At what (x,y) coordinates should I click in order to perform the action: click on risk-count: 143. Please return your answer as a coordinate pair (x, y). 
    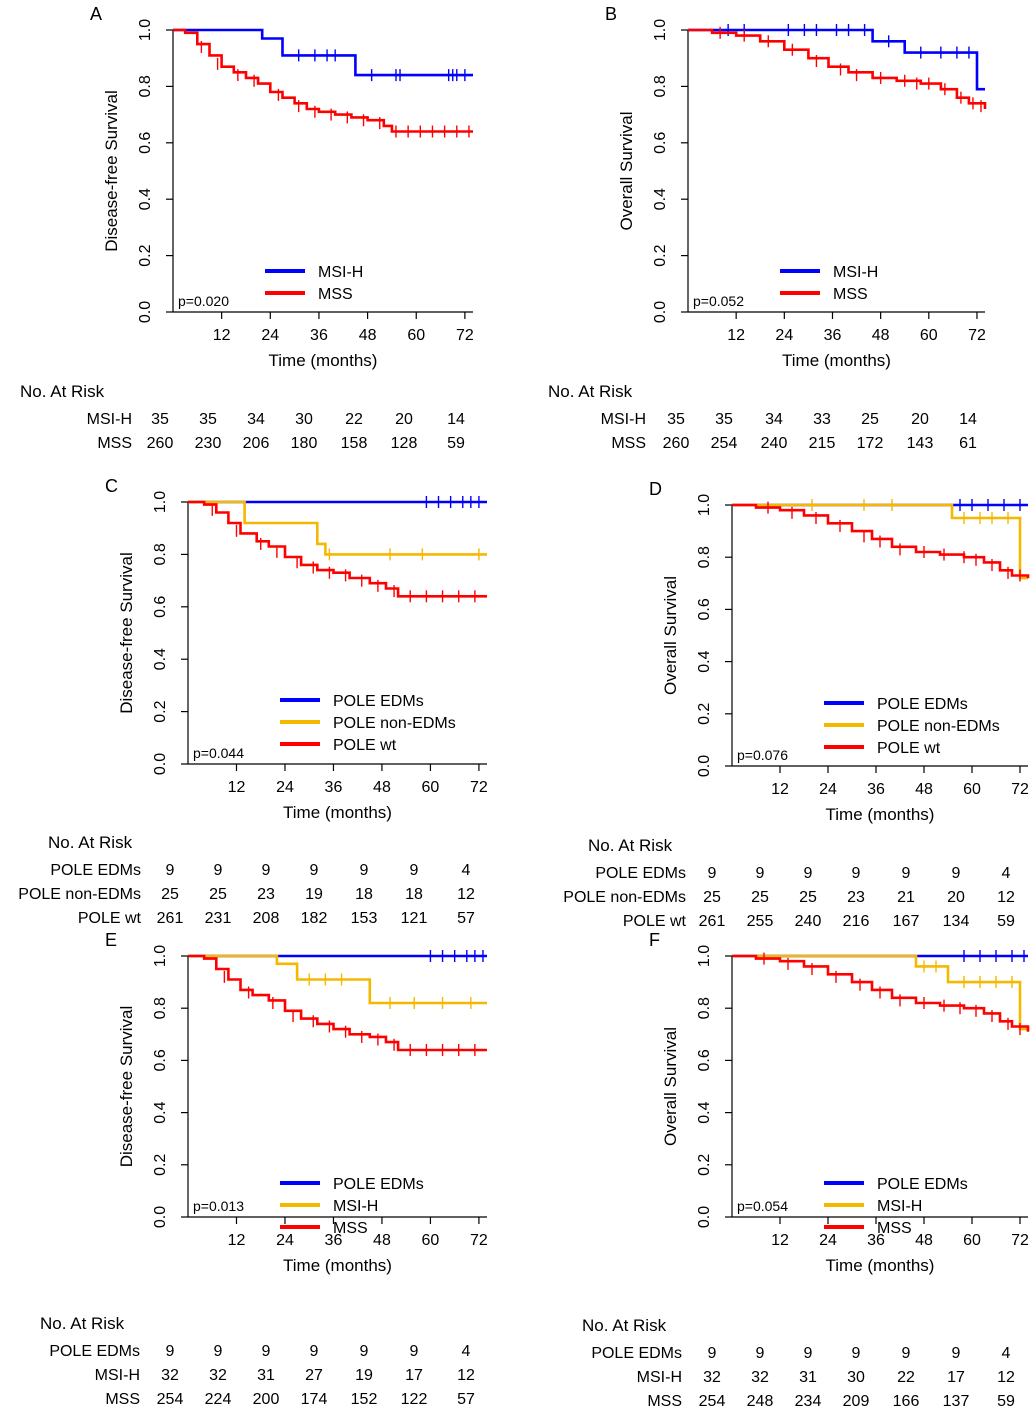
    Looking at the image, I should click on (920, 443).